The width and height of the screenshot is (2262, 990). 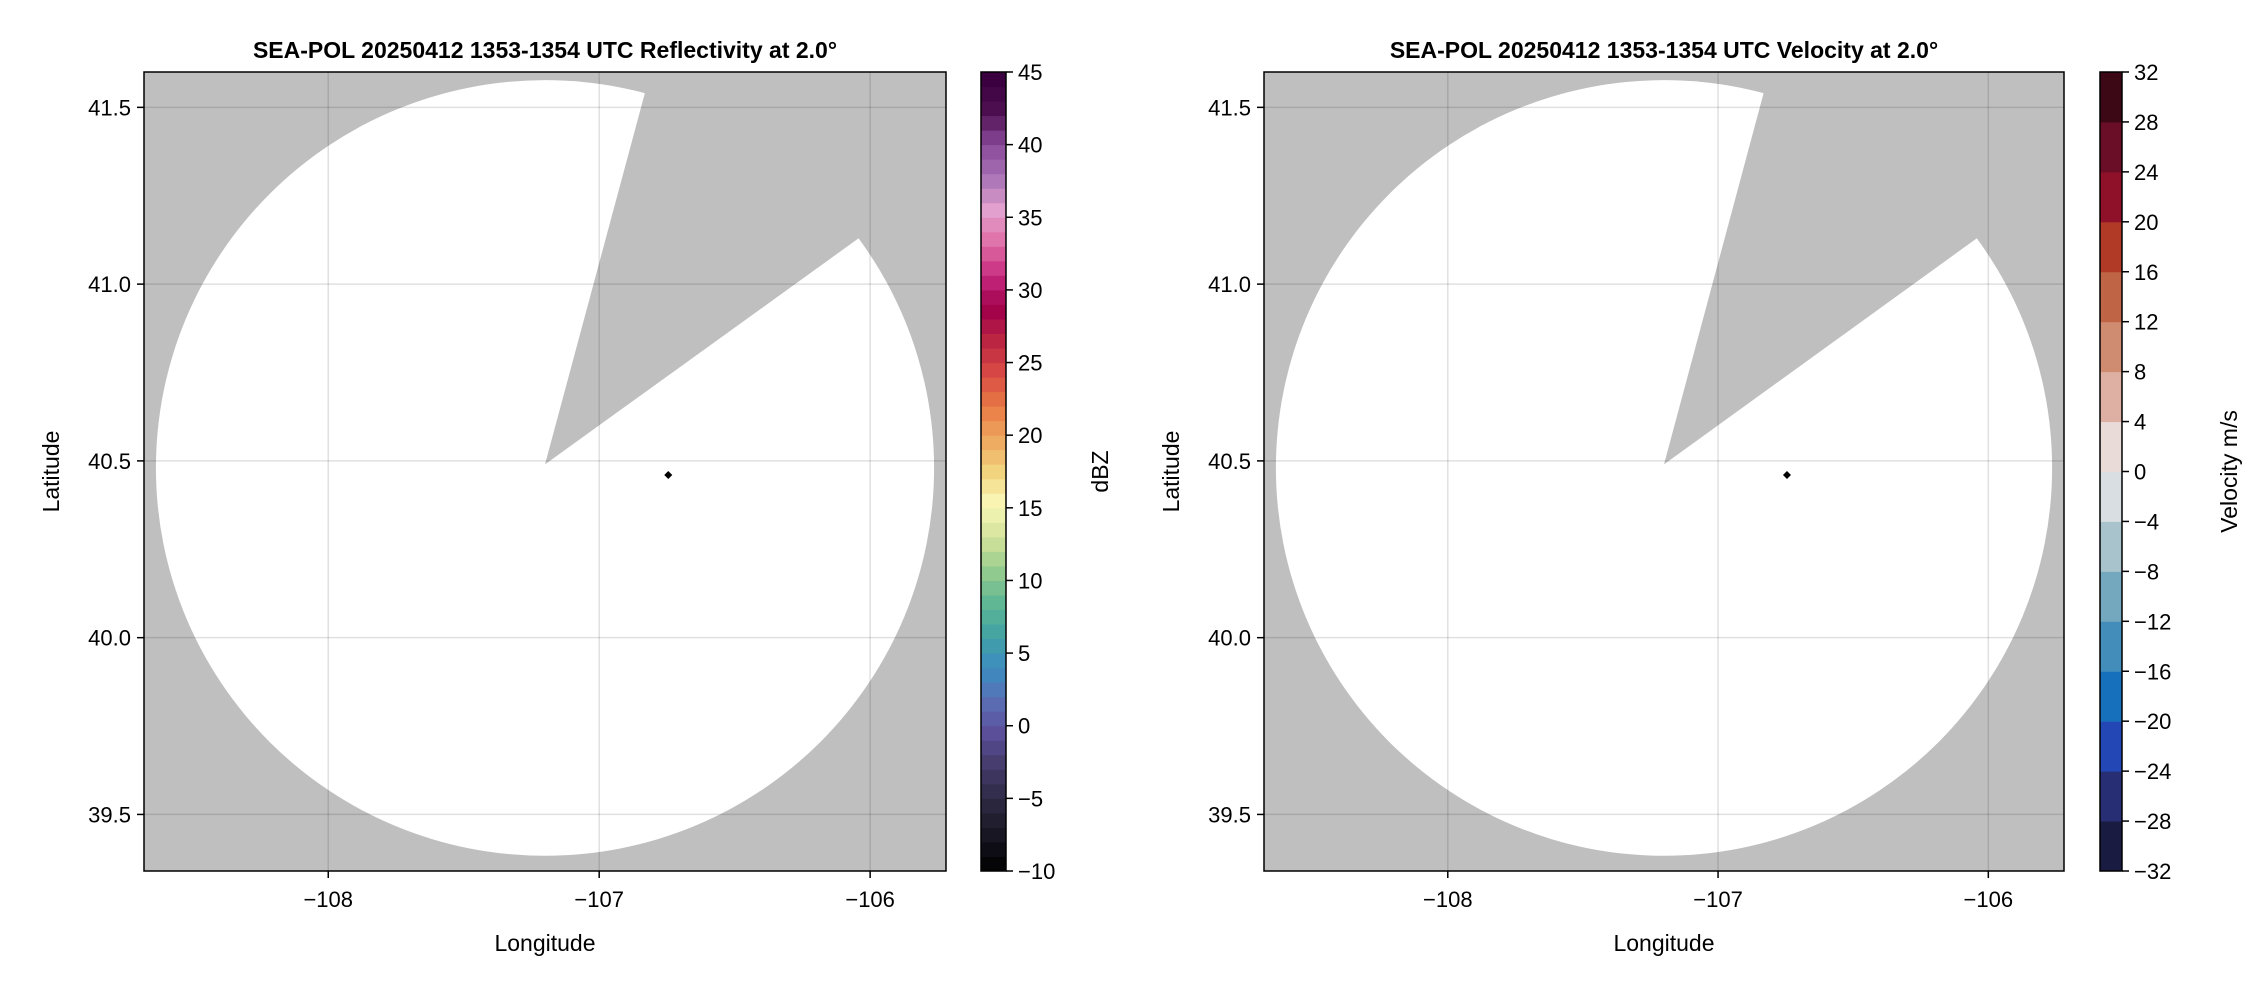 I want to click on colorbar-label: dBZ, so click(x=1100, y=471).